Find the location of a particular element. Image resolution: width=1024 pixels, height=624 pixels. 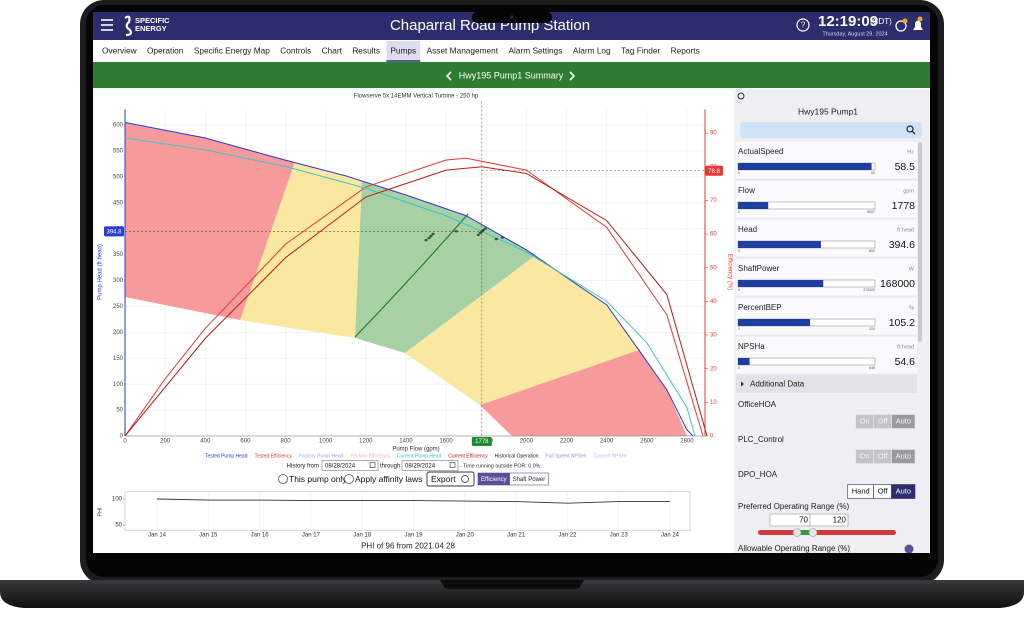

nav-tab: Pumps is located at coordinates (403, 51).